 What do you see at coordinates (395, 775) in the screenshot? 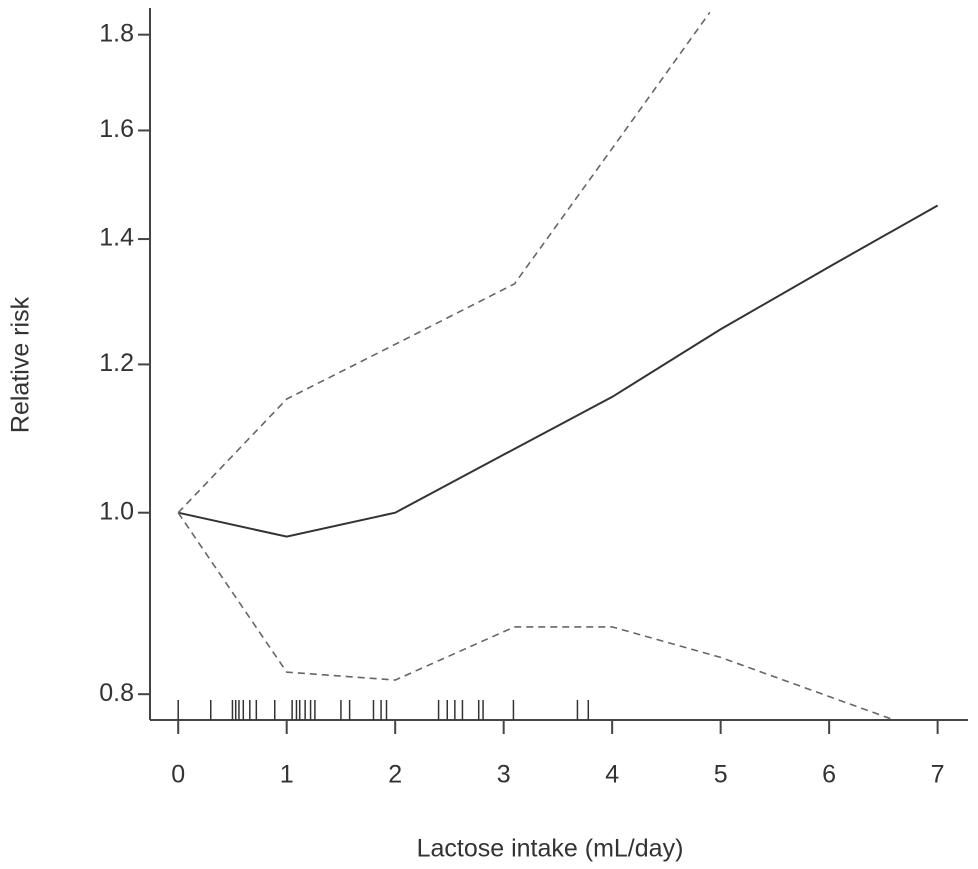
I see `x-tick-label: 2` at bounding box center [395, 775].